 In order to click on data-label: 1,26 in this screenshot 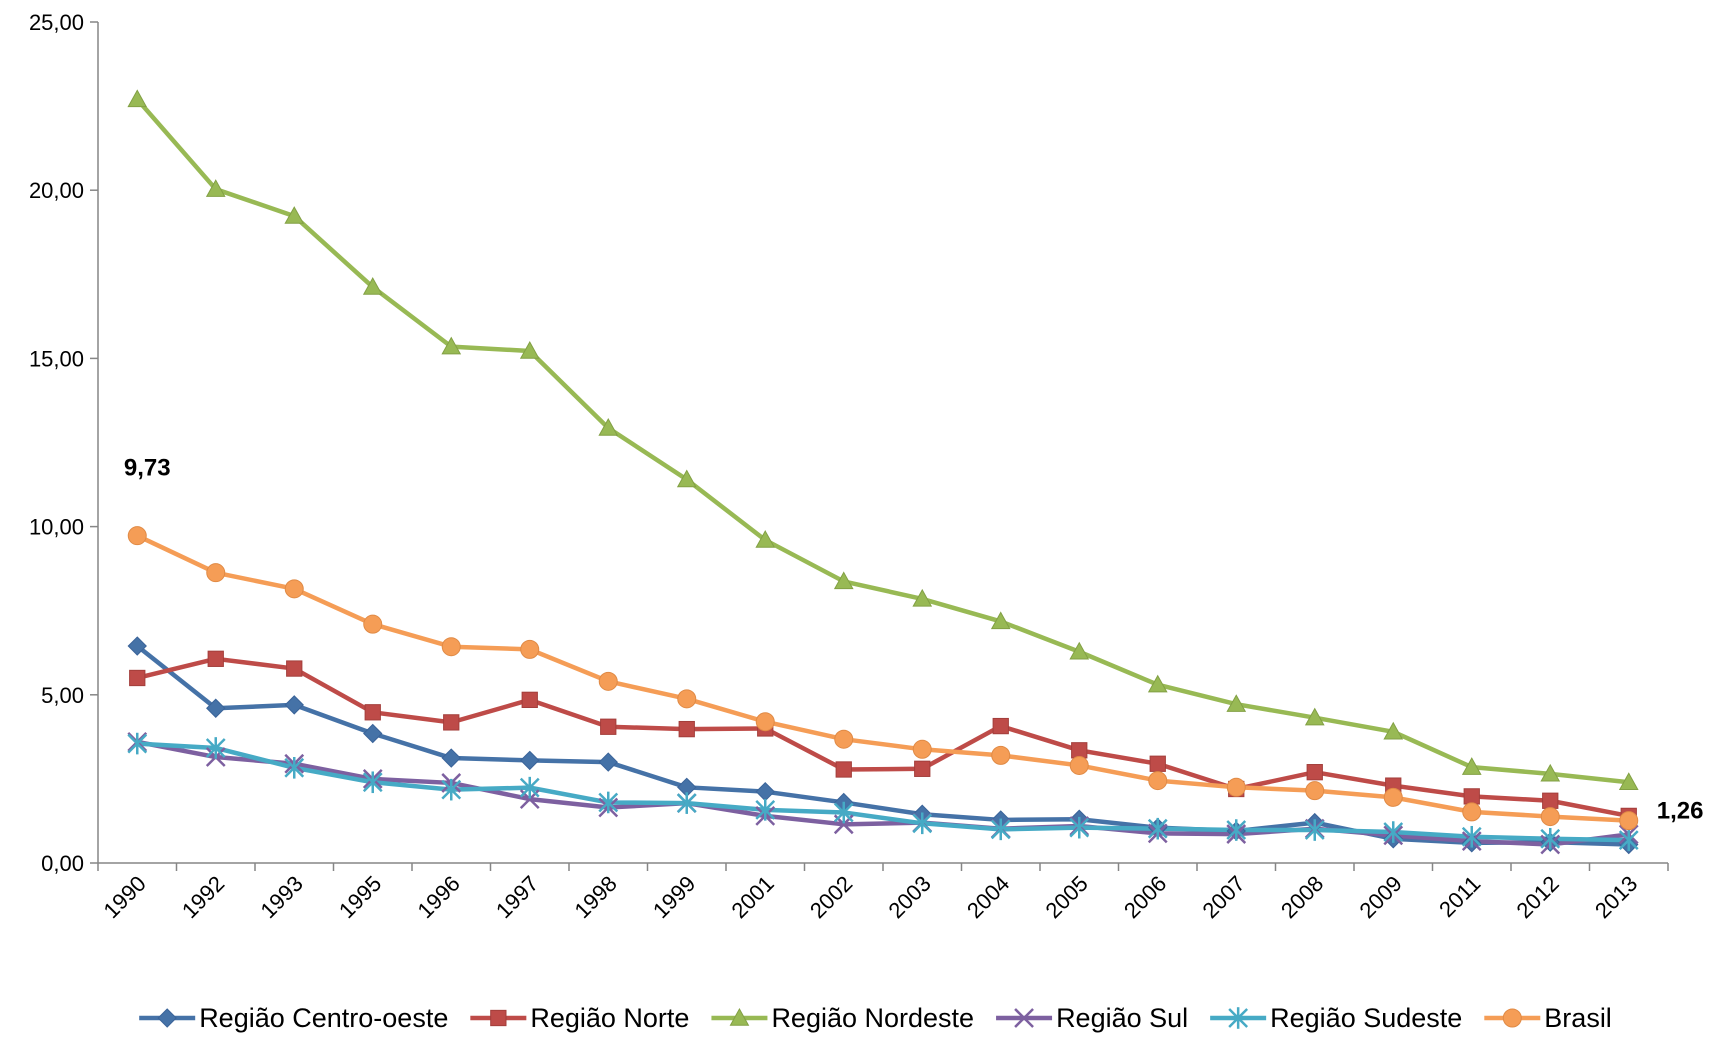, I will do `click(1680, 811)`.